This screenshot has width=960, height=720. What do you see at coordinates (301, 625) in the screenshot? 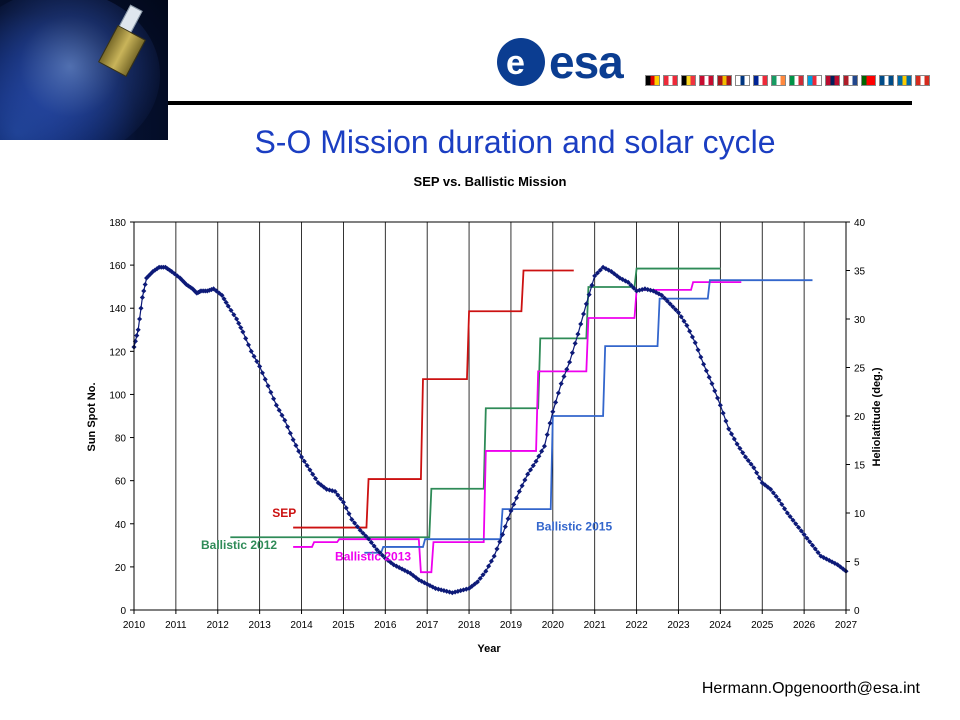
I see `x-tick-label: 2014` at bounding box center [301, 625].